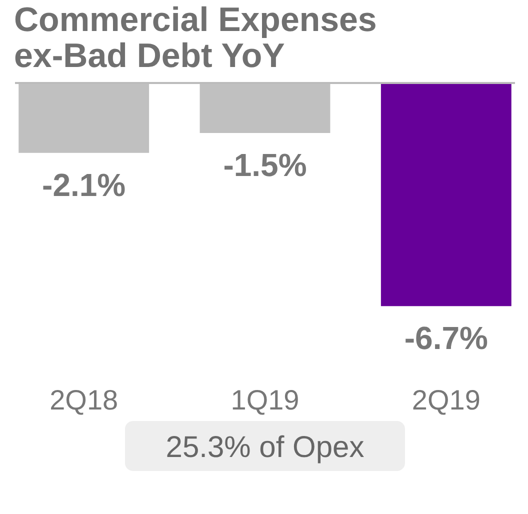 This screenshot has width=528, height=514. Describe the element at coordinates (446, 400) in the screenshot. I see `x-tick-label: 2Q19` at that location.